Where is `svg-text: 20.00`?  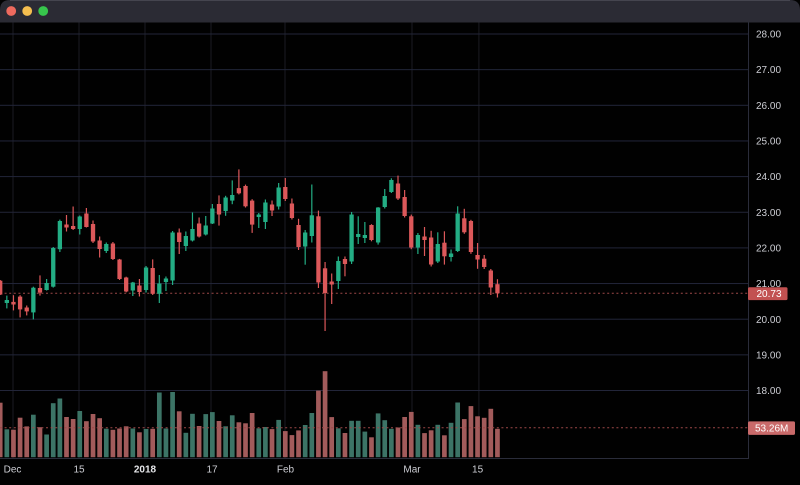 svg-text: 20.00 is located at coordinates (768, 320).